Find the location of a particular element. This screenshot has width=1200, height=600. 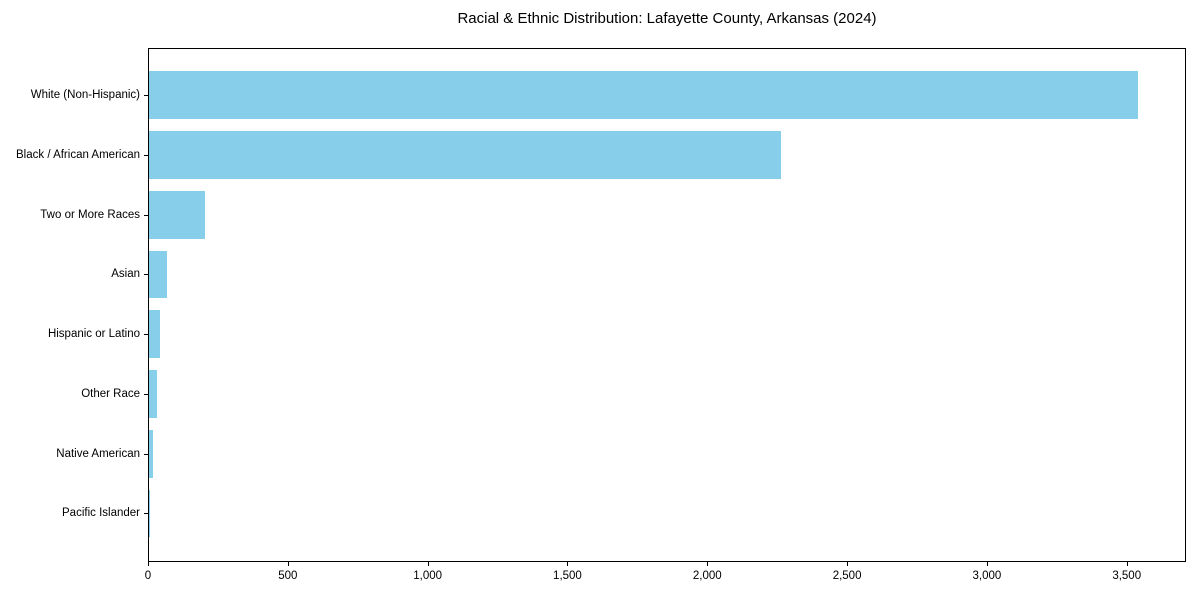

x-tick-label: 2,000 is located at coordinates (707, 576).